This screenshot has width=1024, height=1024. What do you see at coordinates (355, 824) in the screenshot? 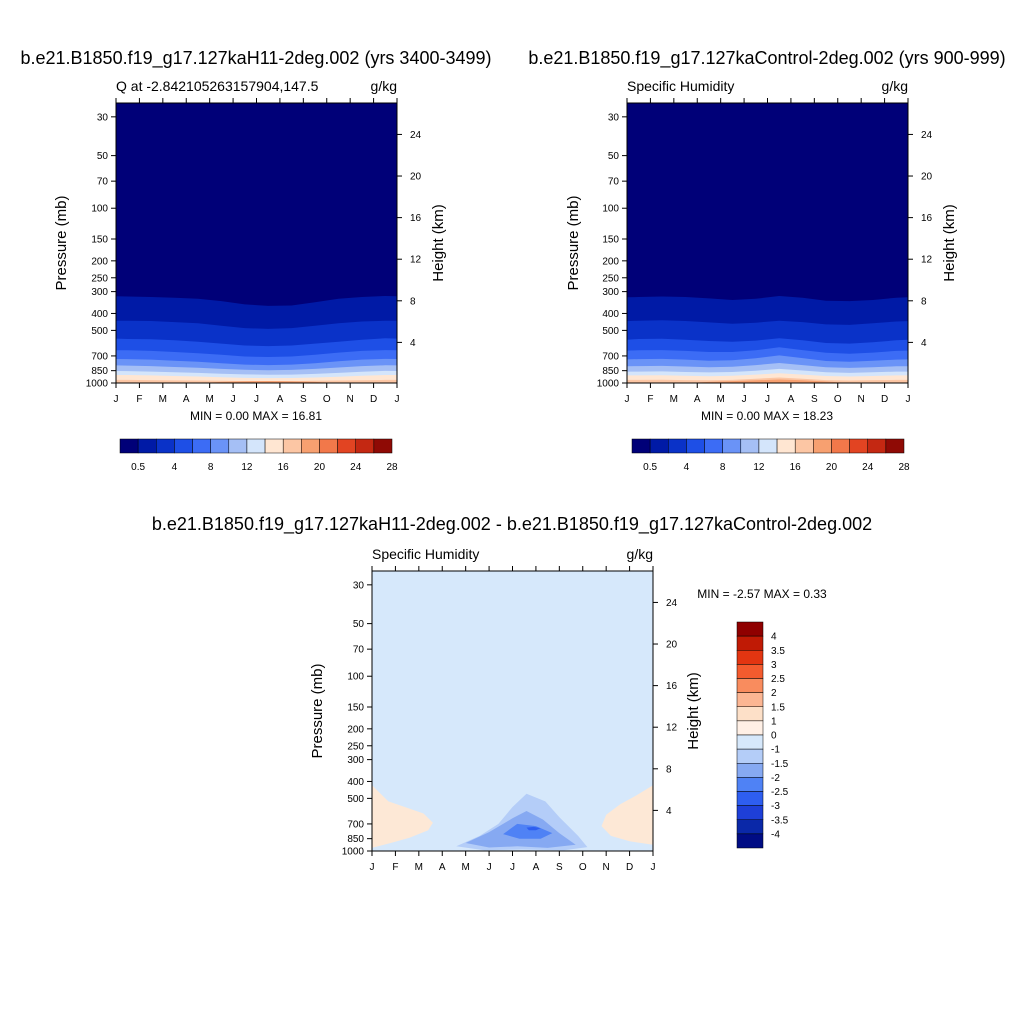
I see `pressure-tick-label: 700` at bounding box center [355, 824].